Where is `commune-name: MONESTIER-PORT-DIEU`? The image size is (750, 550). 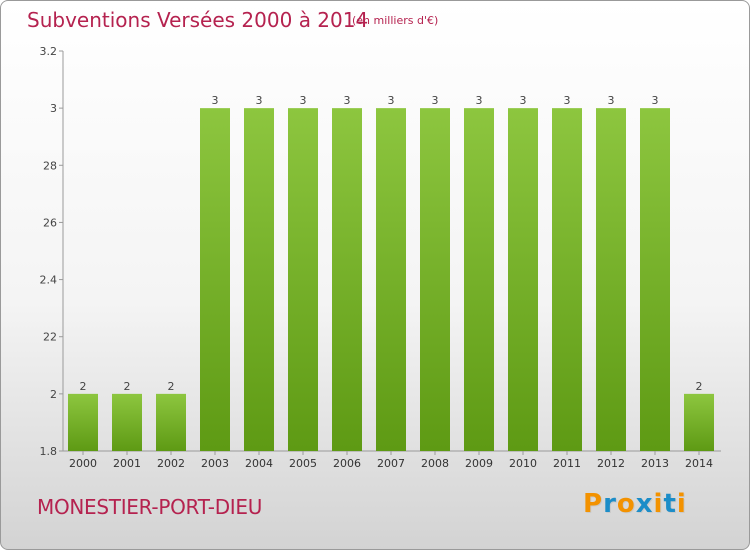 commune-name: MONESTIER-PORT-DIEU is located at coordinates (150, 507).